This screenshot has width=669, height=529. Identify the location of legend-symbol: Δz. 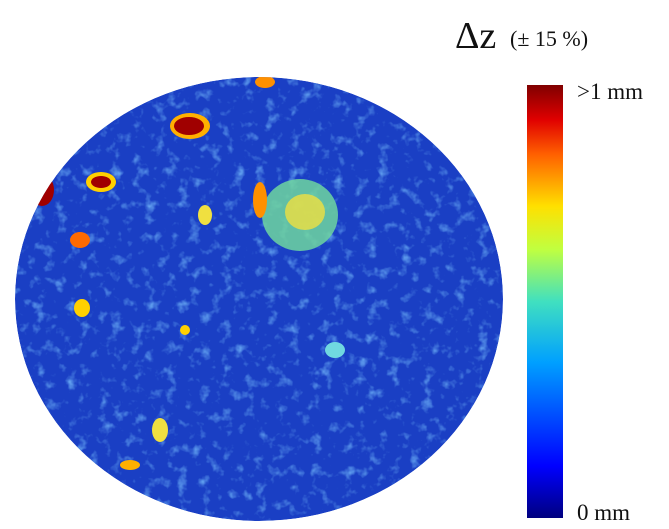
(475, 36).